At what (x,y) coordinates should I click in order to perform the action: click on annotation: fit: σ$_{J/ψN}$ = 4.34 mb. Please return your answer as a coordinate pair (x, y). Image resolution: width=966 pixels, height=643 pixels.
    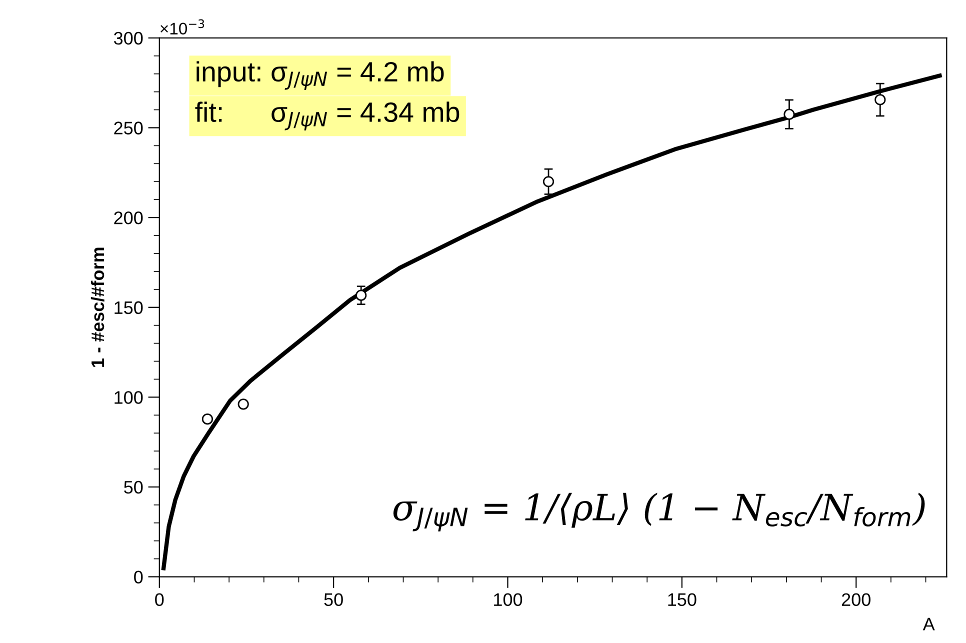
    Looking at the image, I should click on (327, 116).